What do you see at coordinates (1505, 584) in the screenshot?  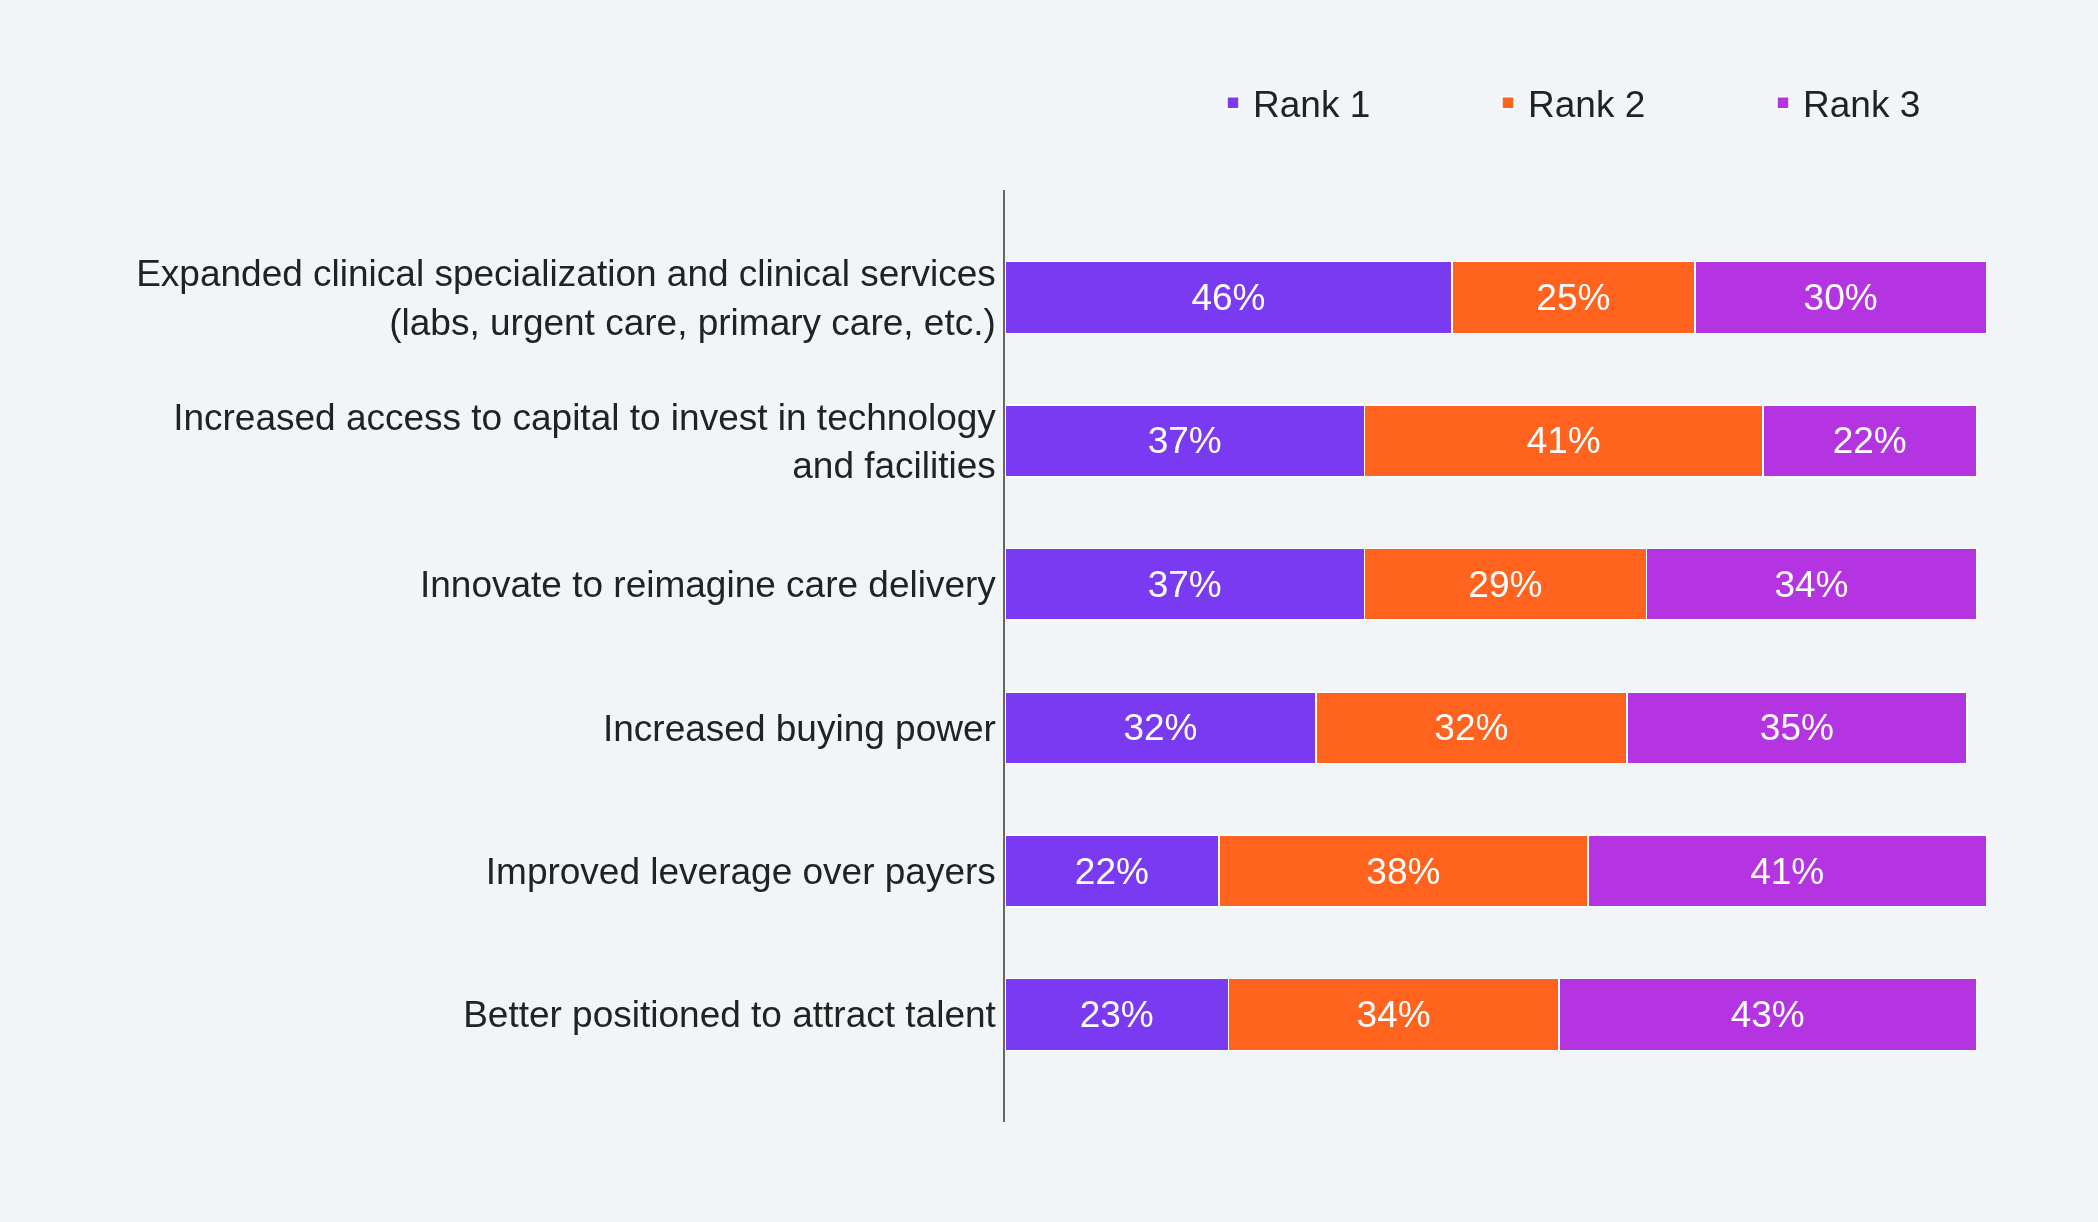 I see `data-label: 29%` at bounding box center [1505, 584].